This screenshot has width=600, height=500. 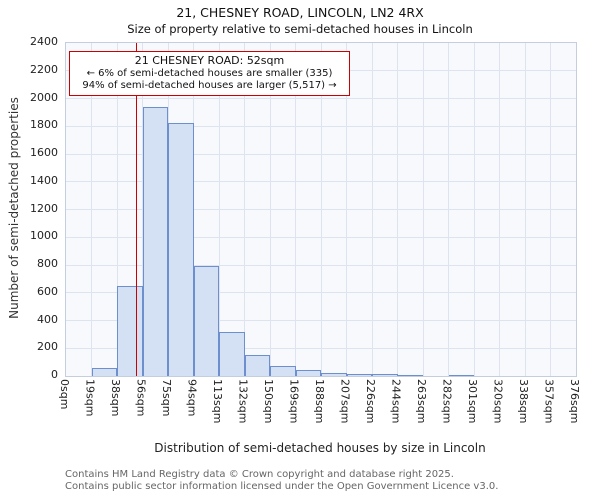 I want to click on y-tick-label: 400, so click(x=47, y=319).